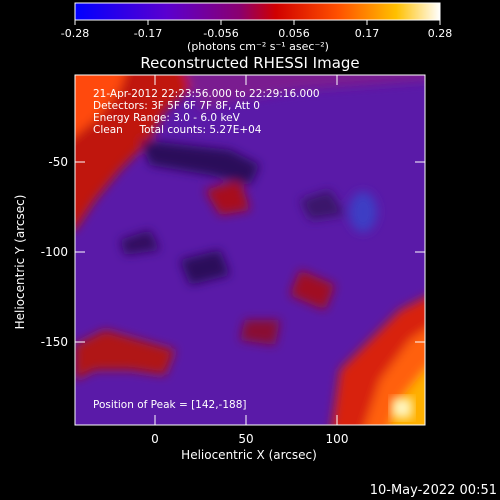  Describe the element at coordinates (177, 130) in the screenshot. I see `info-line-clean: Clean Total counts: 5.27E+04` at that location.